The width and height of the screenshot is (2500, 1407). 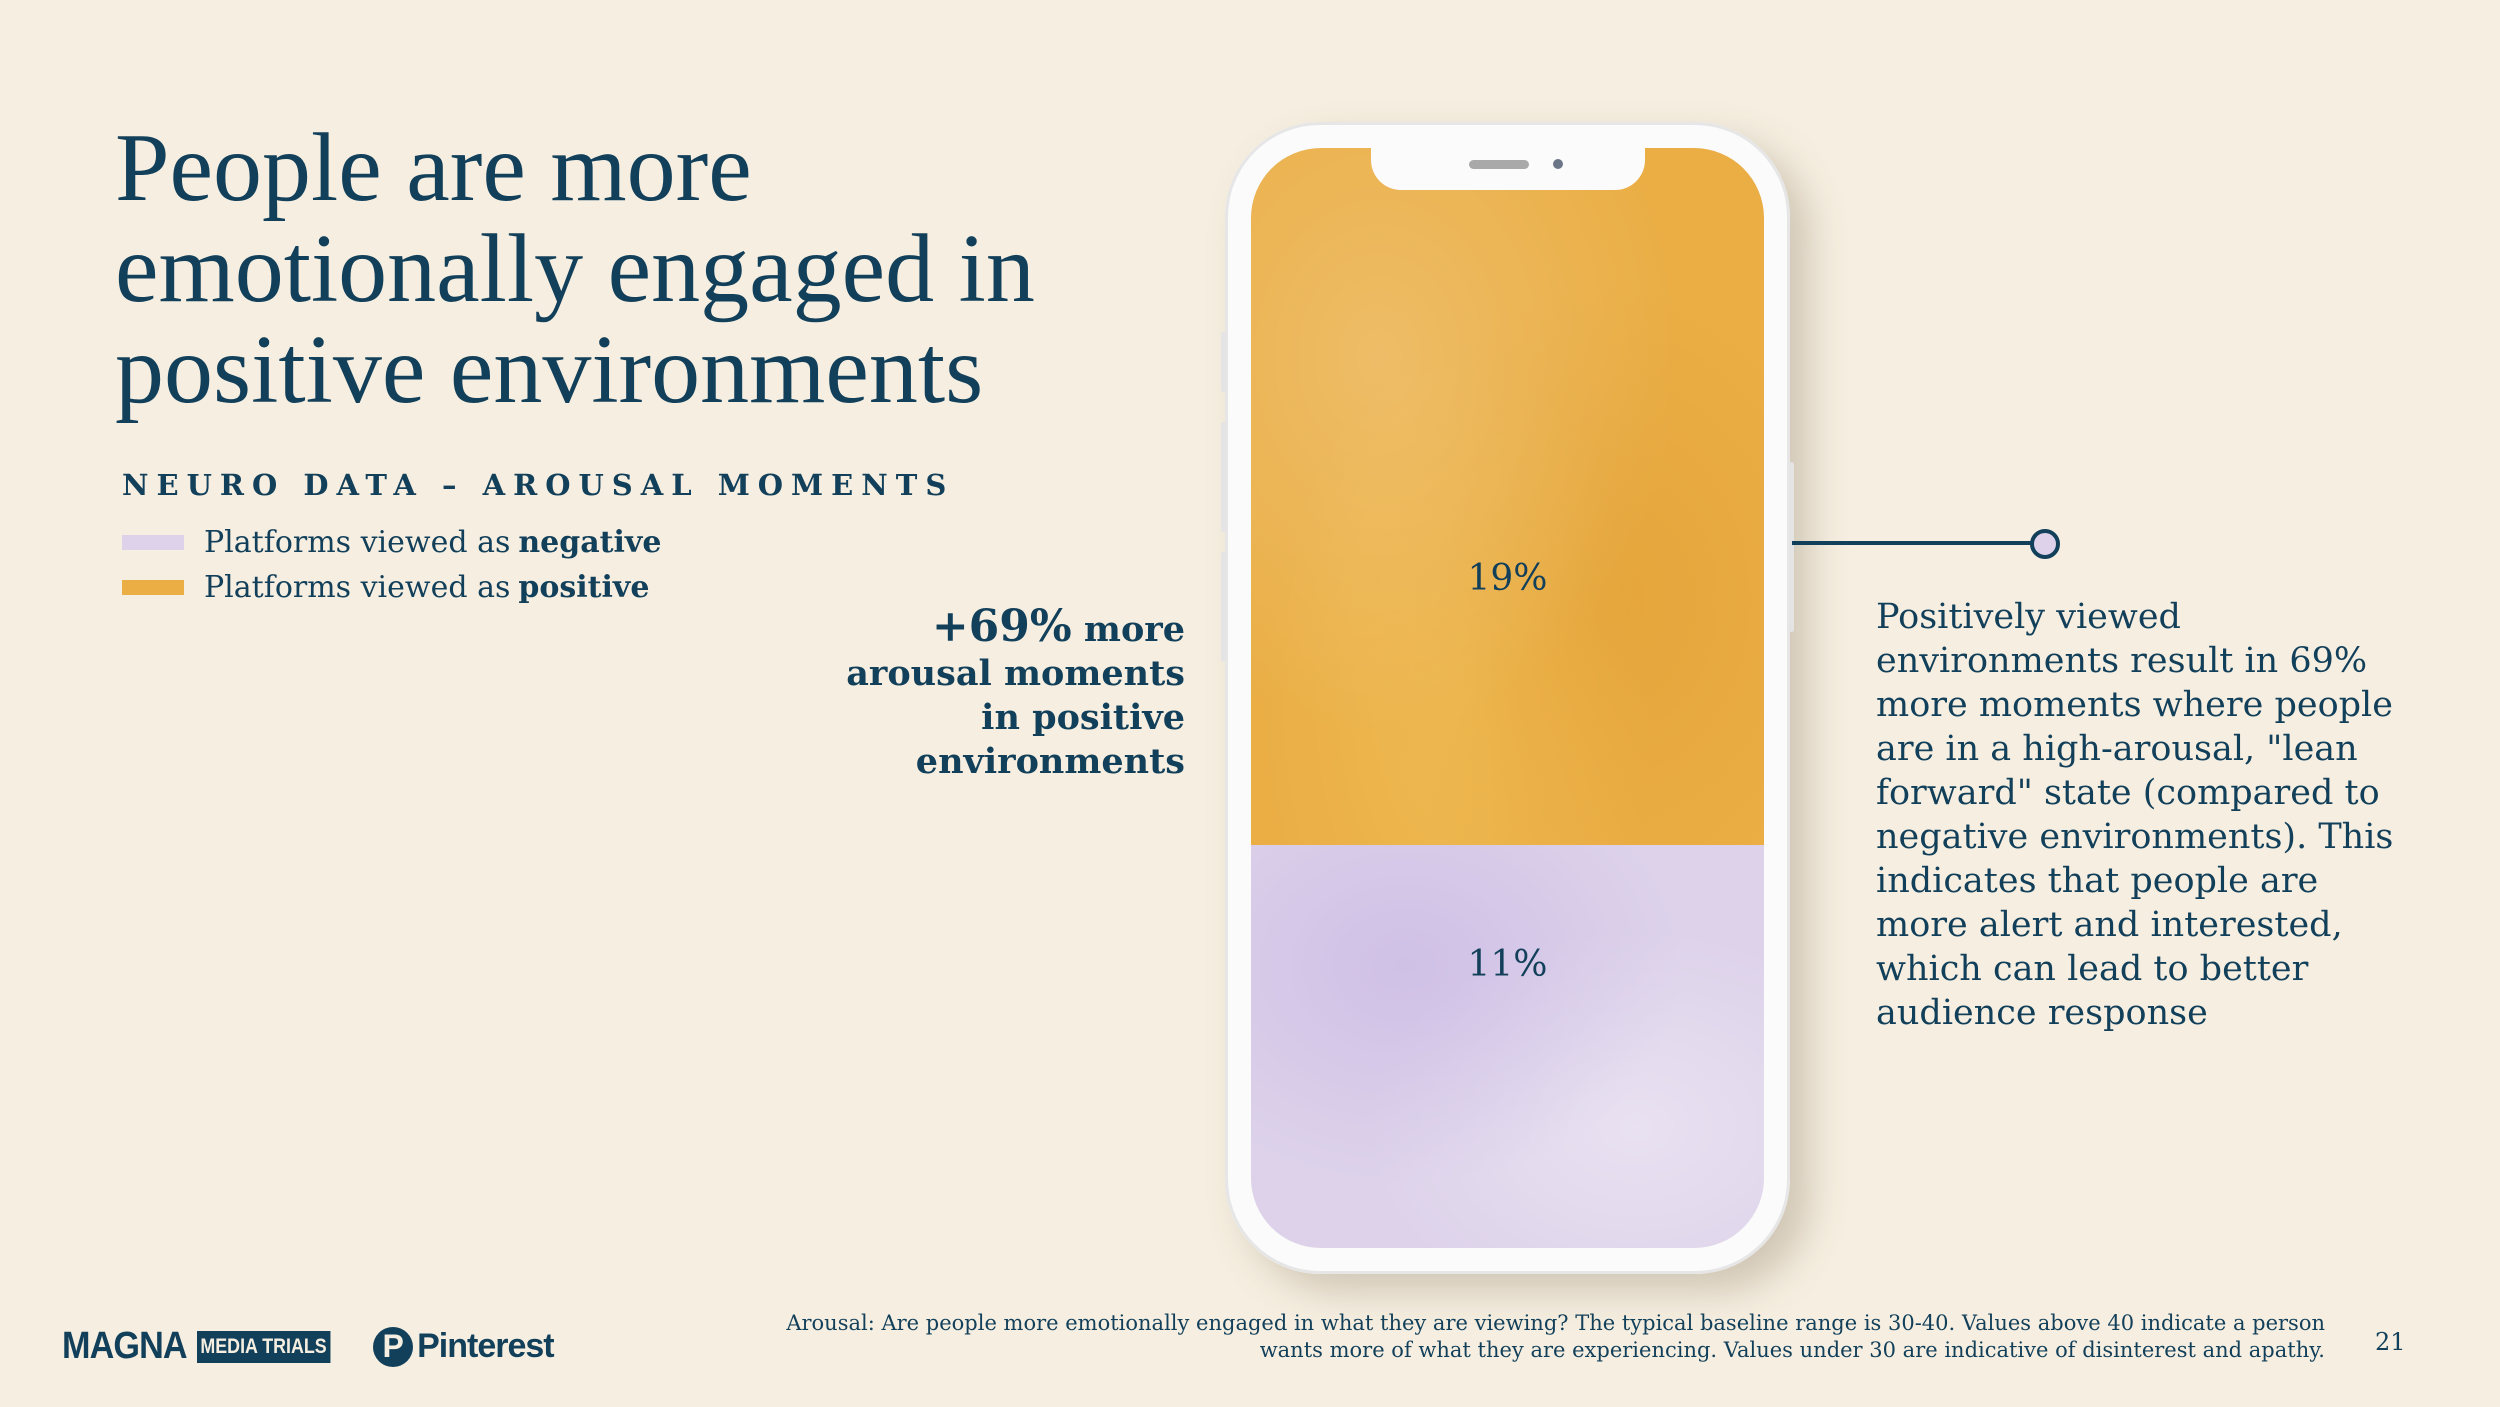 What do you see at coordinates (1914, 543) in the screenshot?
I see `connector-line` at bounding box center [1914, 543].